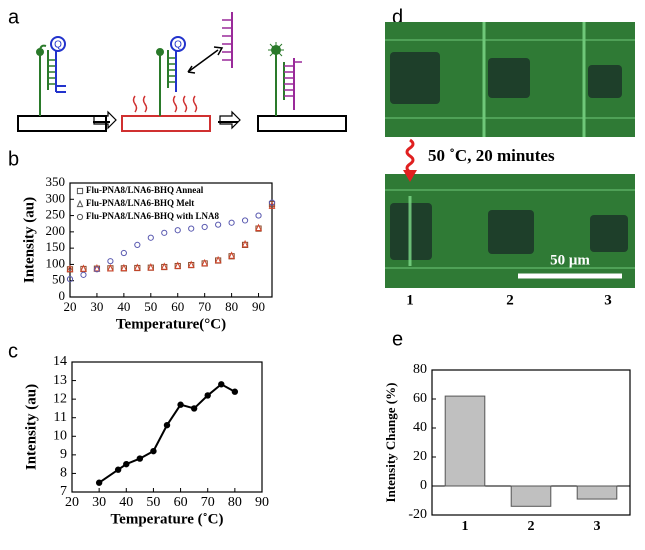 The height and width of the screenshot is (550, 645). Describe the element at coordinates (60, 398) in the screenshot. I see `y-tick-label: 12` at that location.